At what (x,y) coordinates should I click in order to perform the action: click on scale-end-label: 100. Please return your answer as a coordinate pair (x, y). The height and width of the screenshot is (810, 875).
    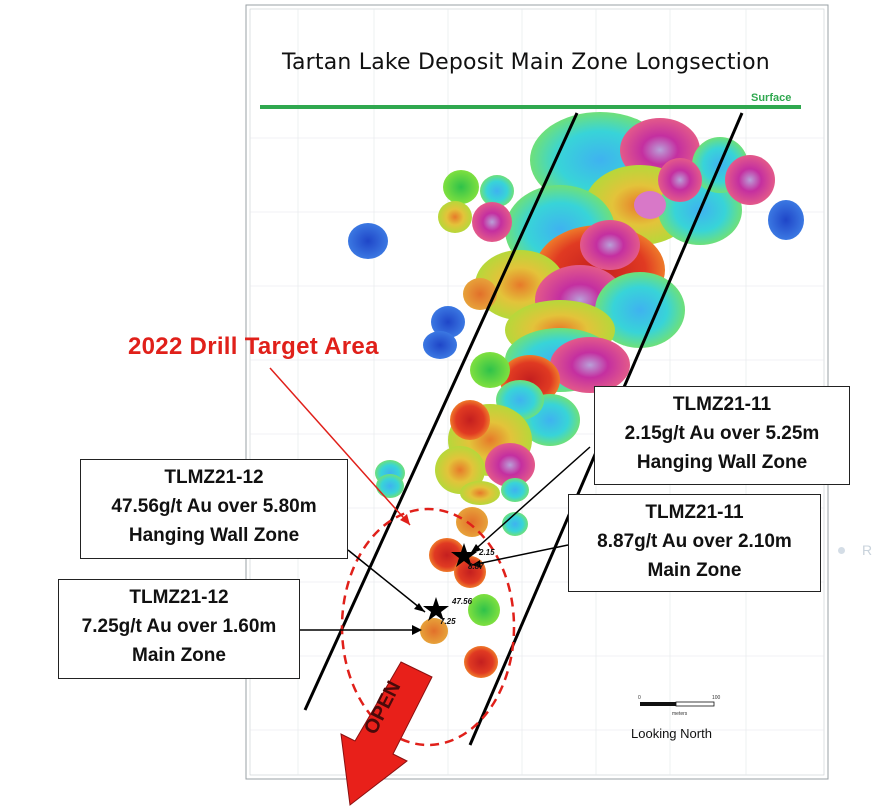
    Looking at the image, I should click on (716, 698).